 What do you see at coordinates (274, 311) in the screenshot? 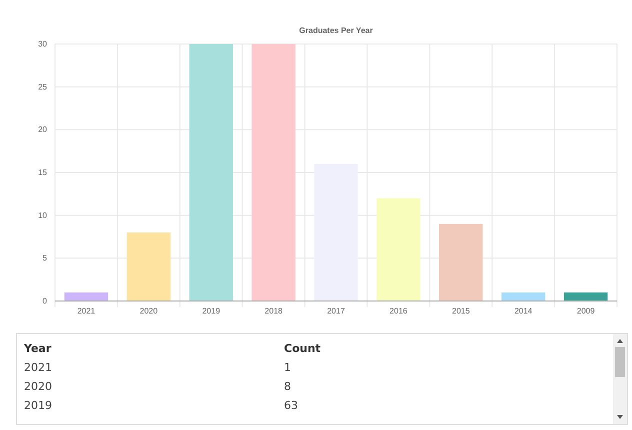
I see `x-tick-label: 2018` at bounding box center [274, 311].